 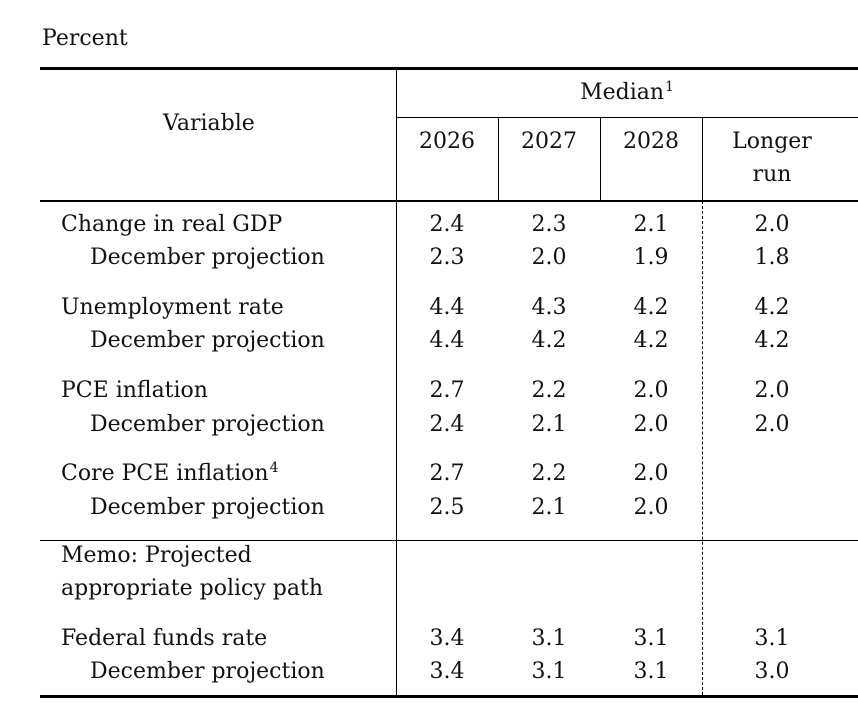 What do you see at coordinates (449, 201) in the screenshot?
I see `header-bottom-rule` at bounding box center [449, 201].